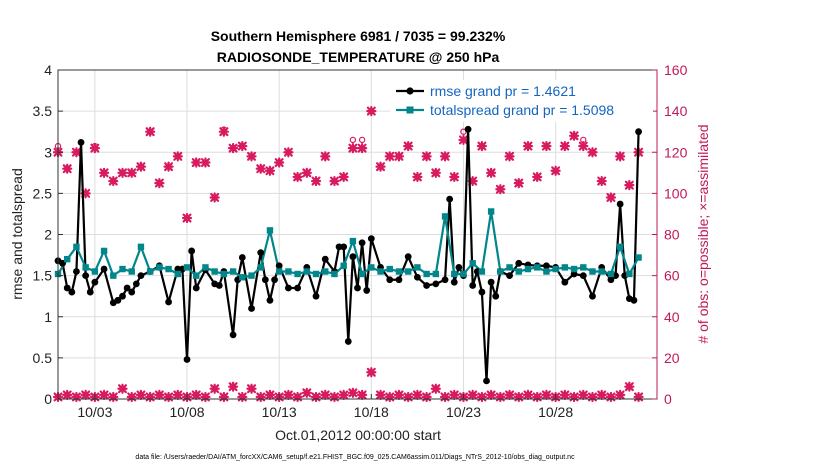 The height and width of the screenshot is (470, 830). I want to click on legend-box, so click(521, 101).